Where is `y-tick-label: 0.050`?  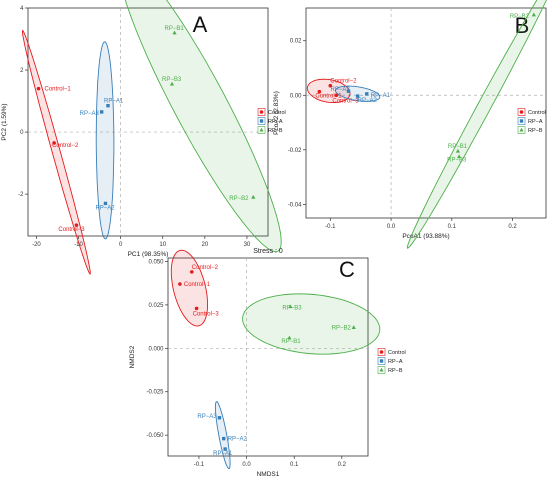
y-tick-label: 0.050 is located at coordinates (156, 262).